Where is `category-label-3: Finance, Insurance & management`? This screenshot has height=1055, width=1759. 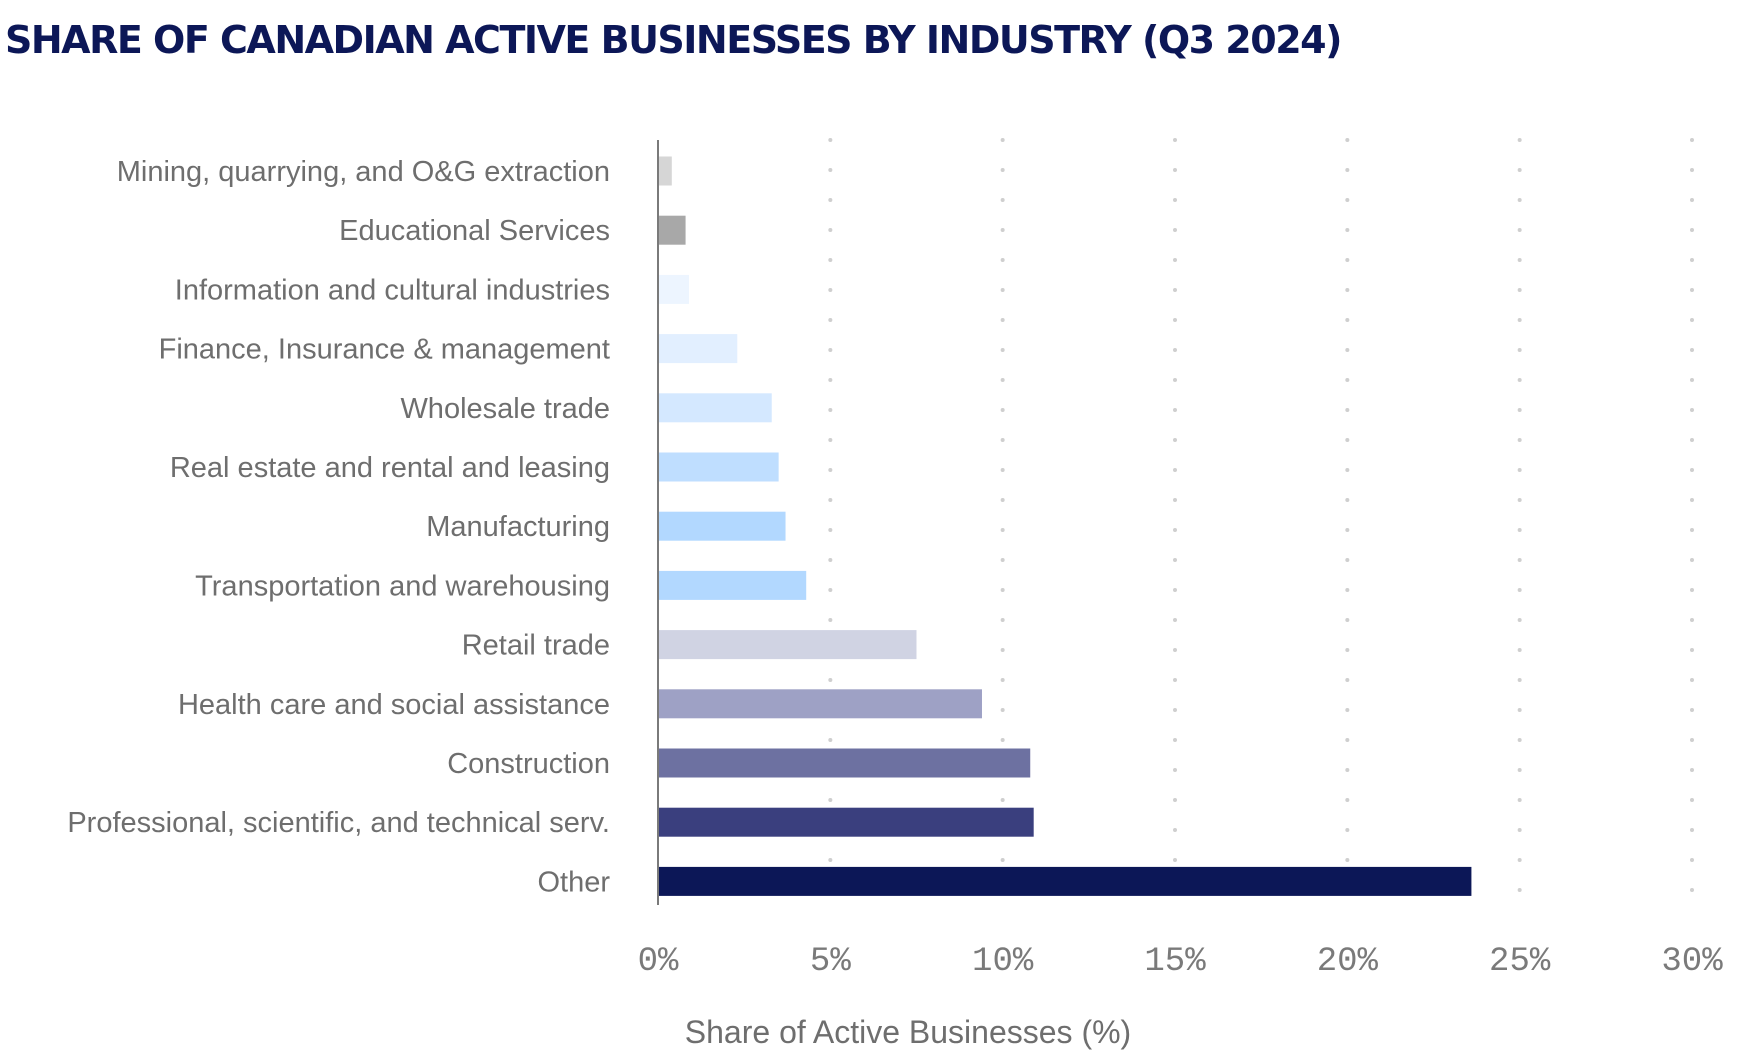 category-label-3: Finance, Insurance & management is located at coordinates (384, 350).